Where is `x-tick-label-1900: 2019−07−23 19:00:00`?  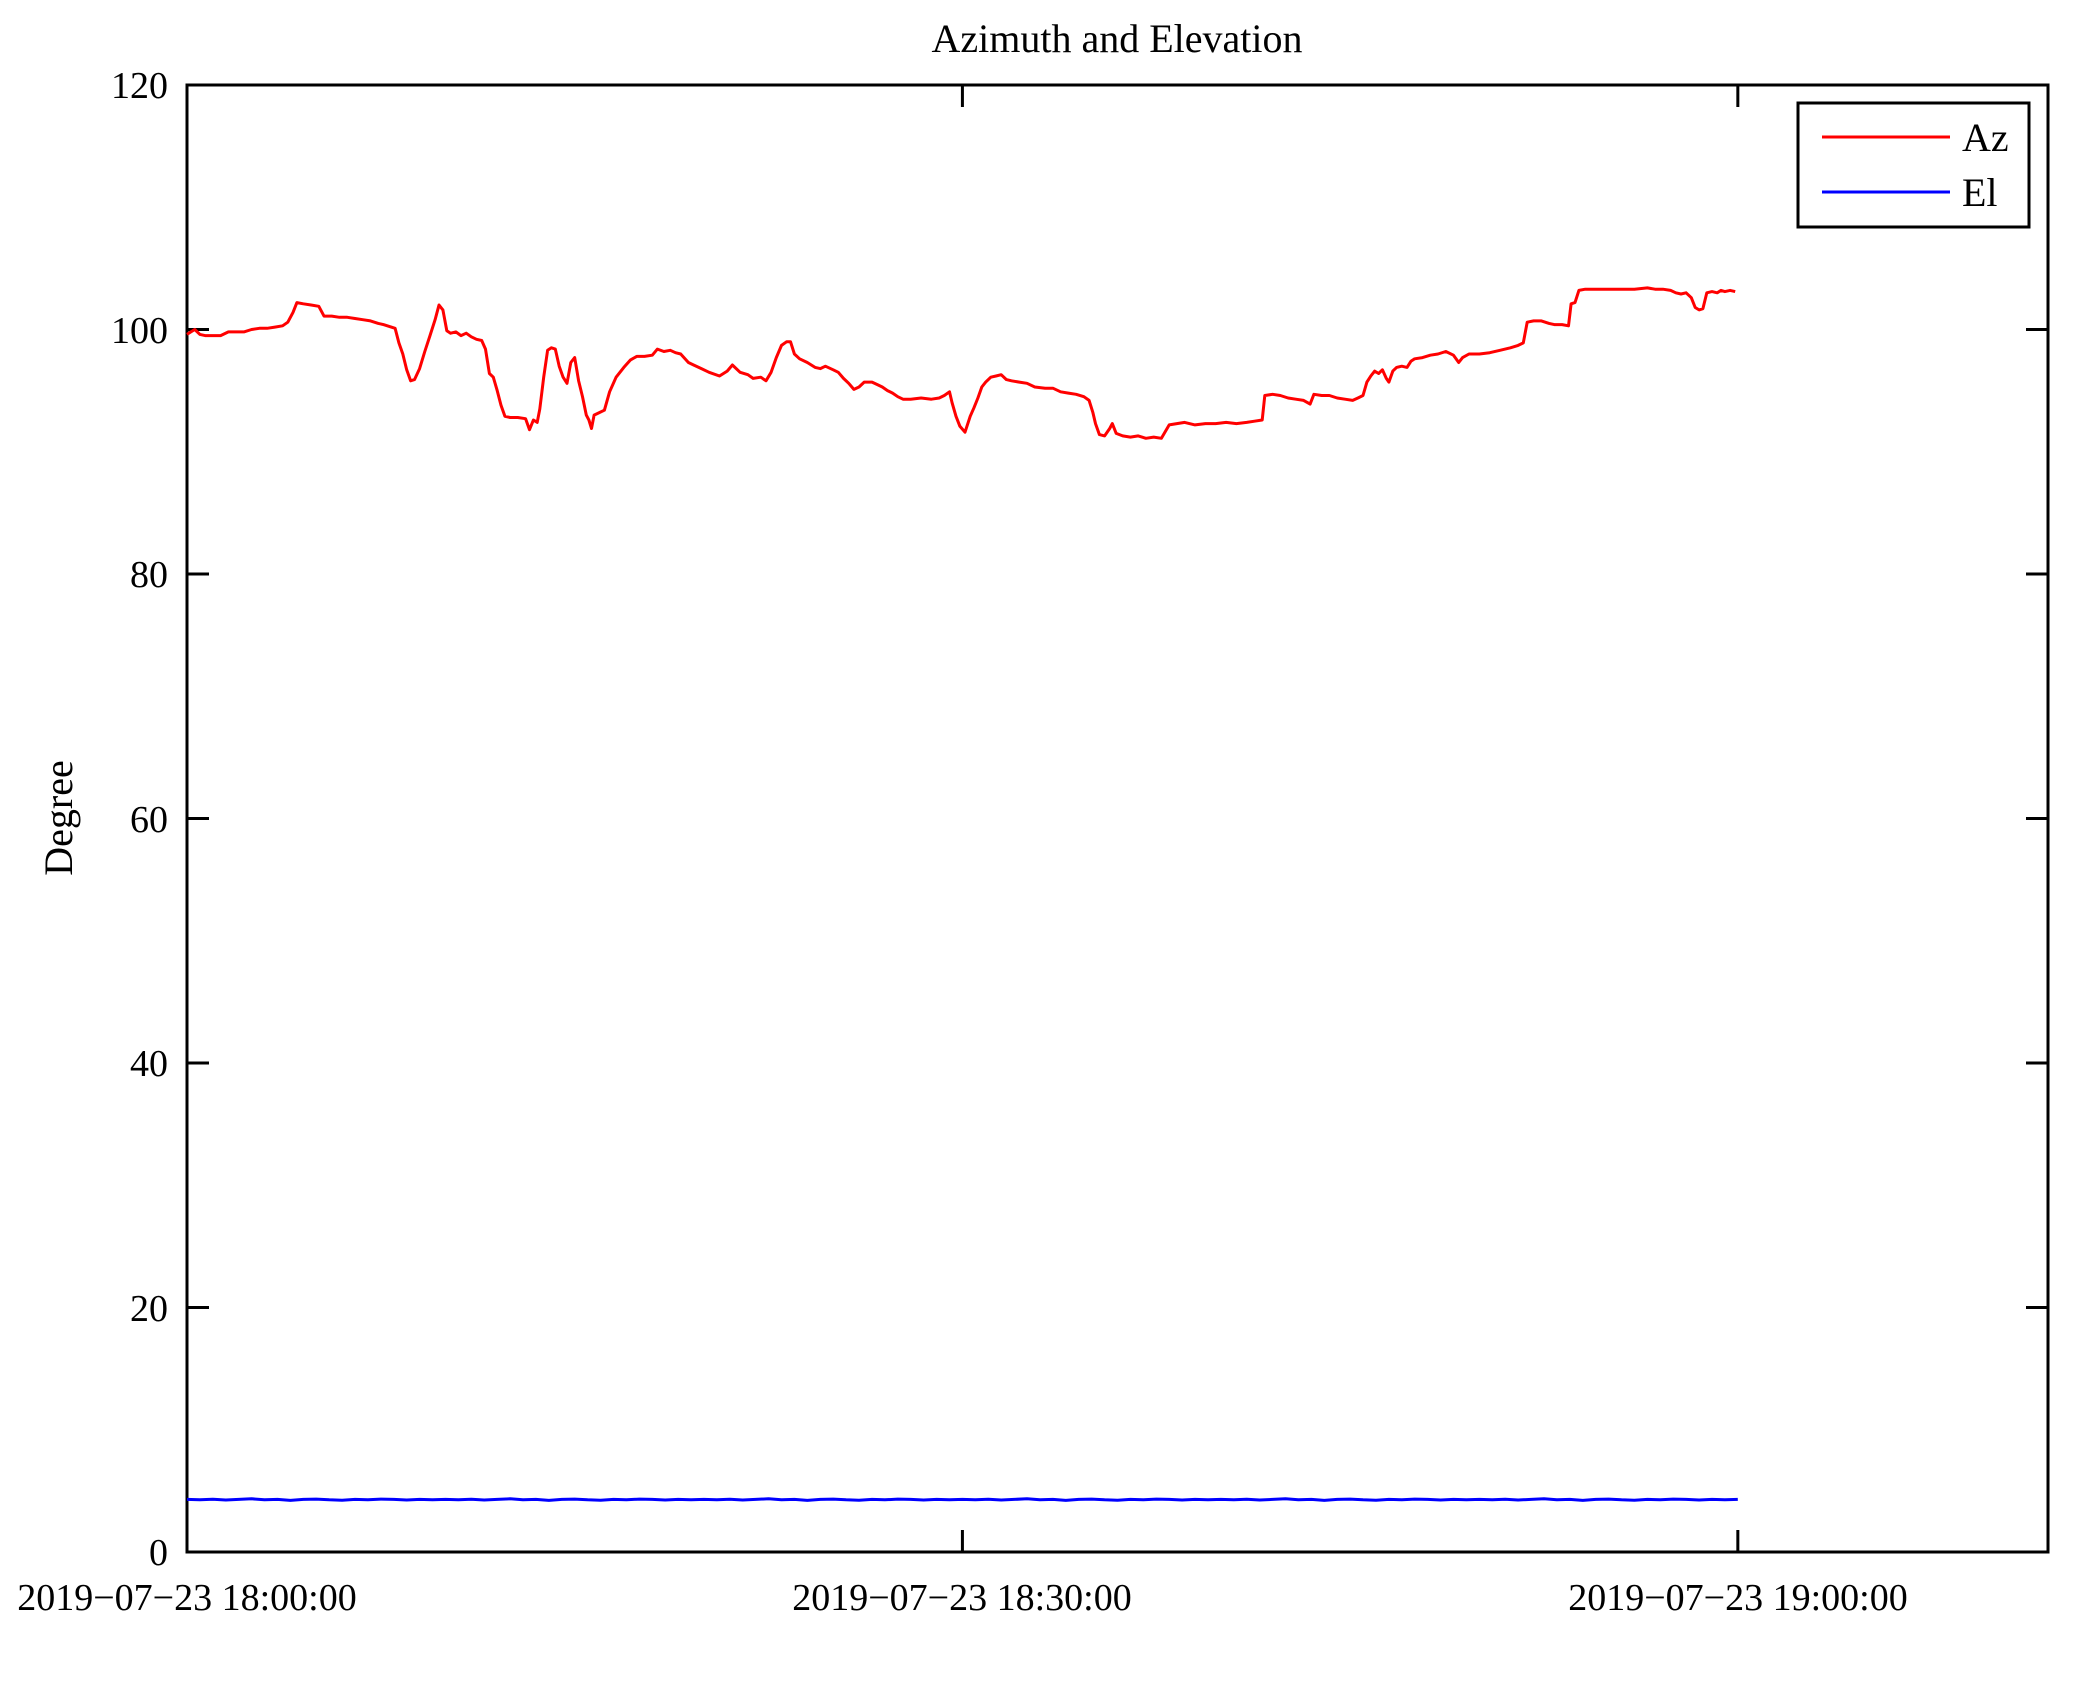 x-tick-label-1900: 2019−07−23 19:00:00 is located at coordinates (1737, 1598).